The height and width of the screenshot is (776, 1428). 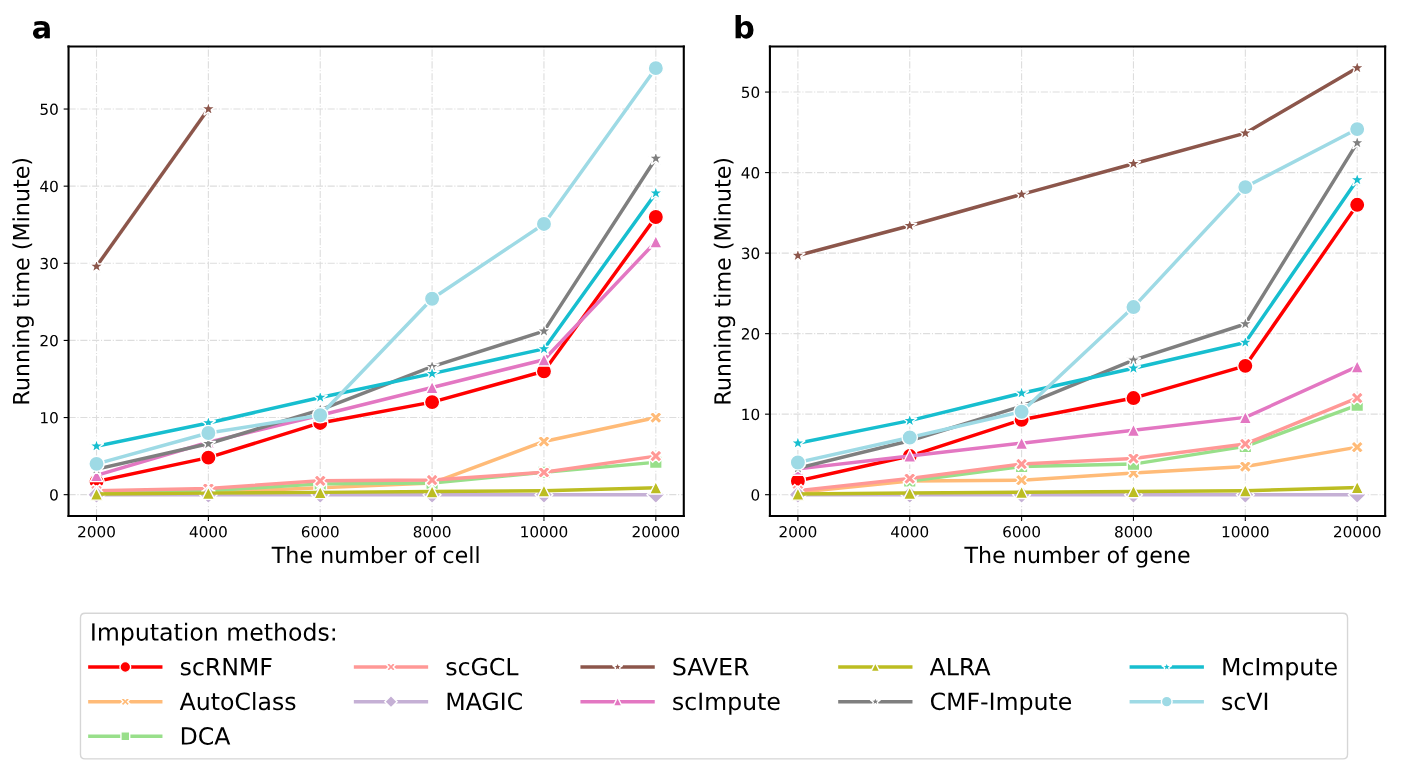 What do you see at coordinates (213, 634) in the screenshot?
I see `legend-title: Imputation methods:` at bounding box center [213, 634].